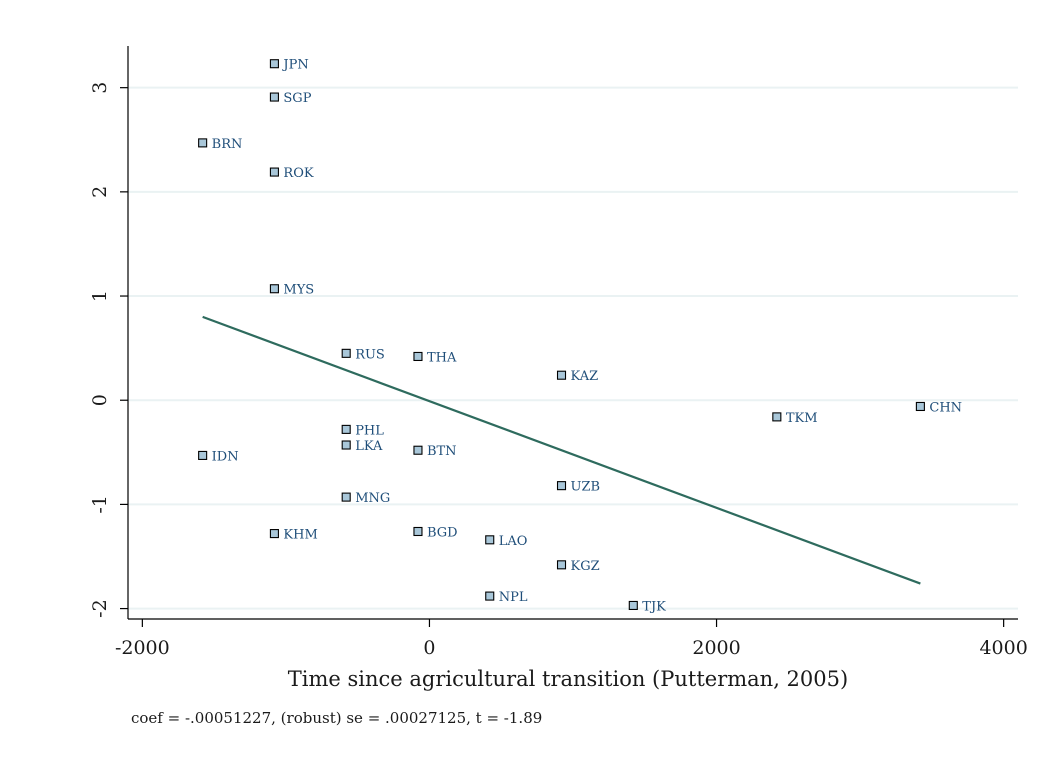 This screenshot has width=1063, height=770. I want to click on y-tick-label: 3, so click(100, 88).